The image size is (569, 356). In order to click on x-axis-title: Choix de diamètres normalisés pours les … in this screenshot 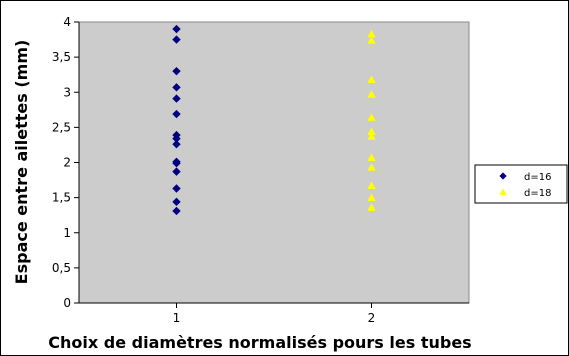, I will do `click(259, 342)`.